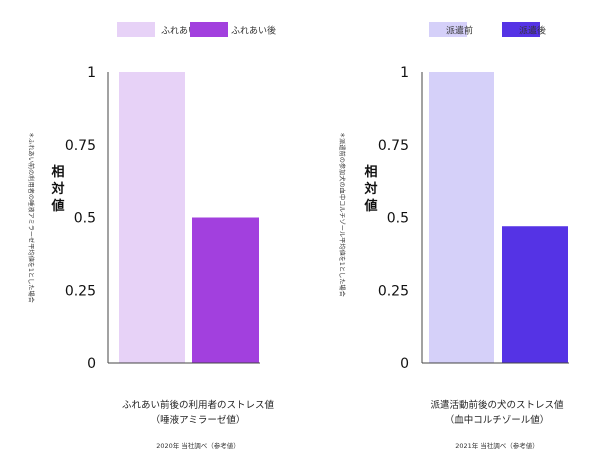  Describe the element at coordinates (497, 405) in the screenshot. I see `chart-2-title: 派遣活動前後の犬のストレス値` at that location.